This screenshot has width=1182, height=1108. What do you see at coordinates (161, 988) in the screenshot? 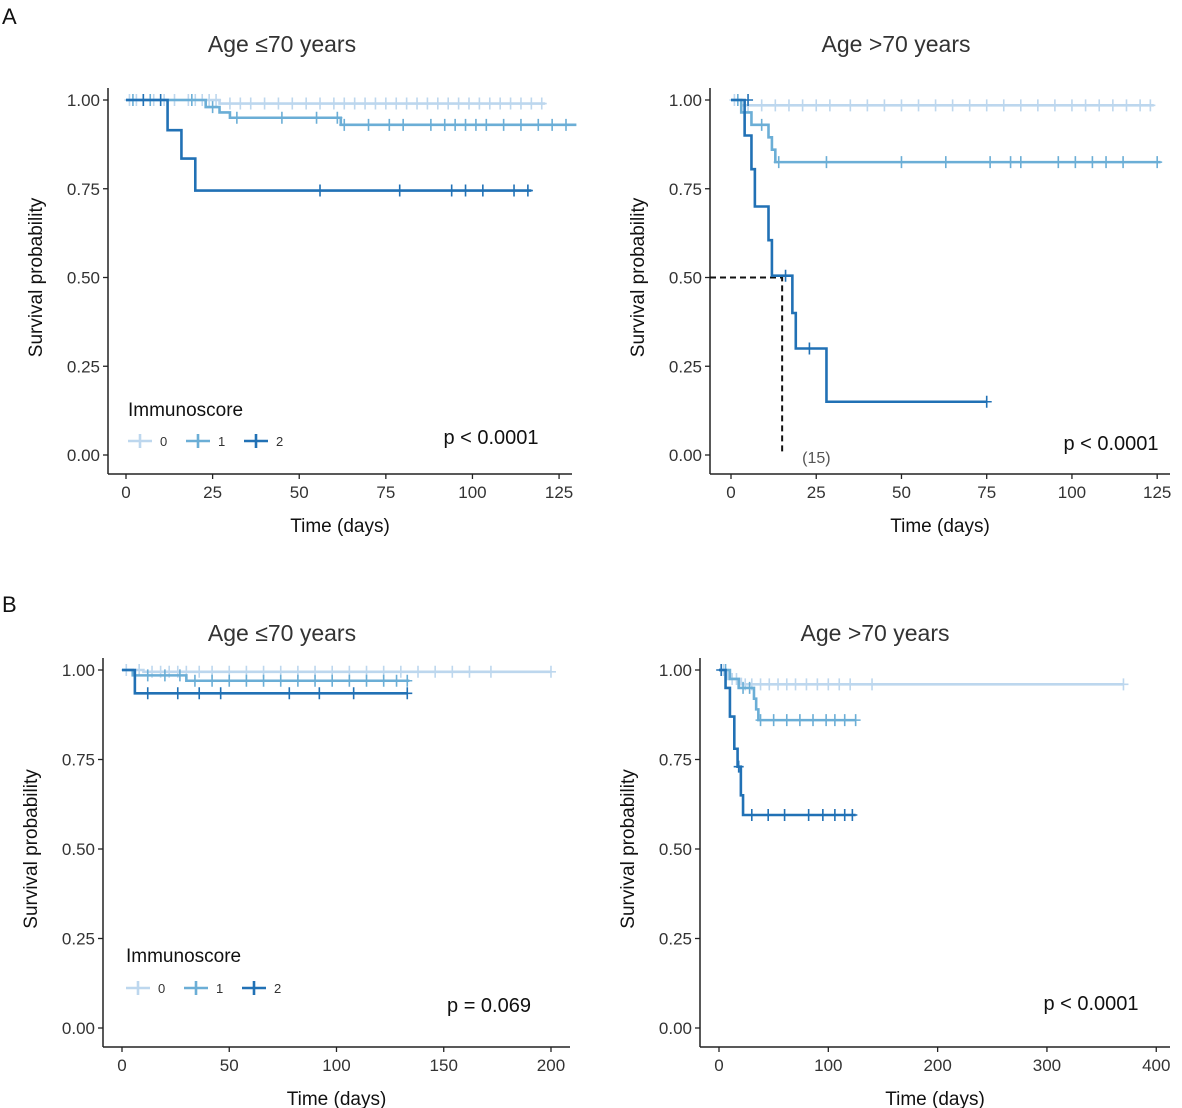
I see `legend-label-score-0: 0` at bounding box center [161, 988].